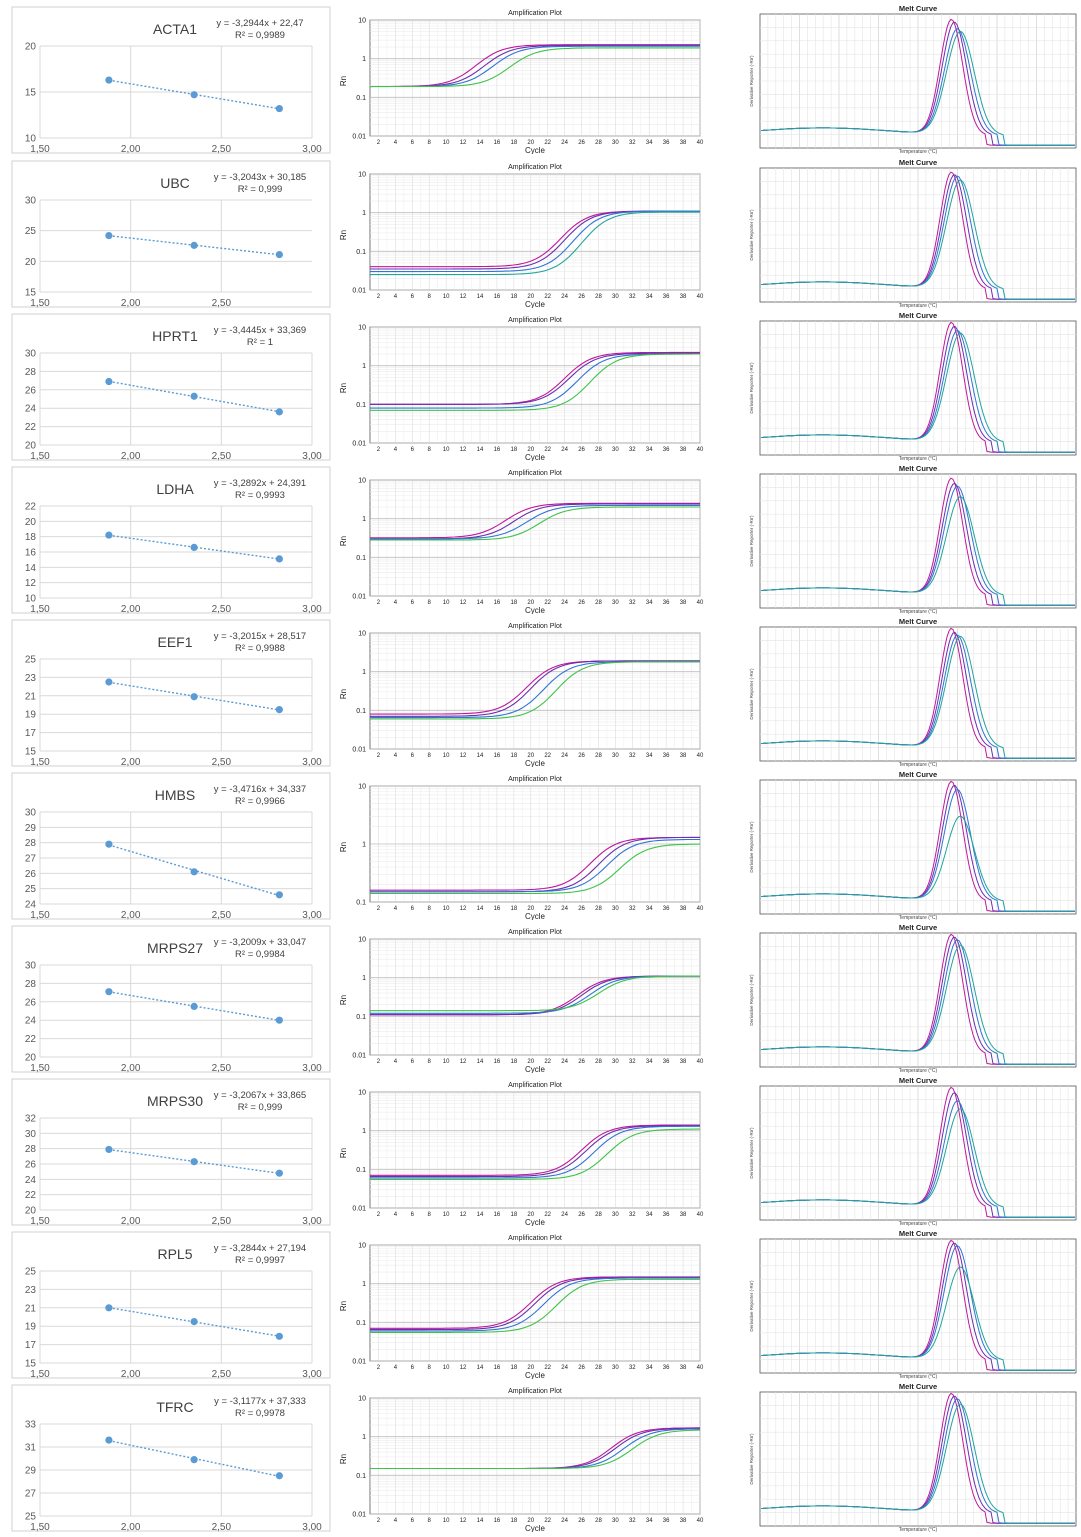 Image resolution: width=1081 pixels, height=1537 pixels. What do you see at coordinates (260, 1260) in the screenshot?
I see `r-squared: R² = 0,9997` at bounding box center [260, 1260].